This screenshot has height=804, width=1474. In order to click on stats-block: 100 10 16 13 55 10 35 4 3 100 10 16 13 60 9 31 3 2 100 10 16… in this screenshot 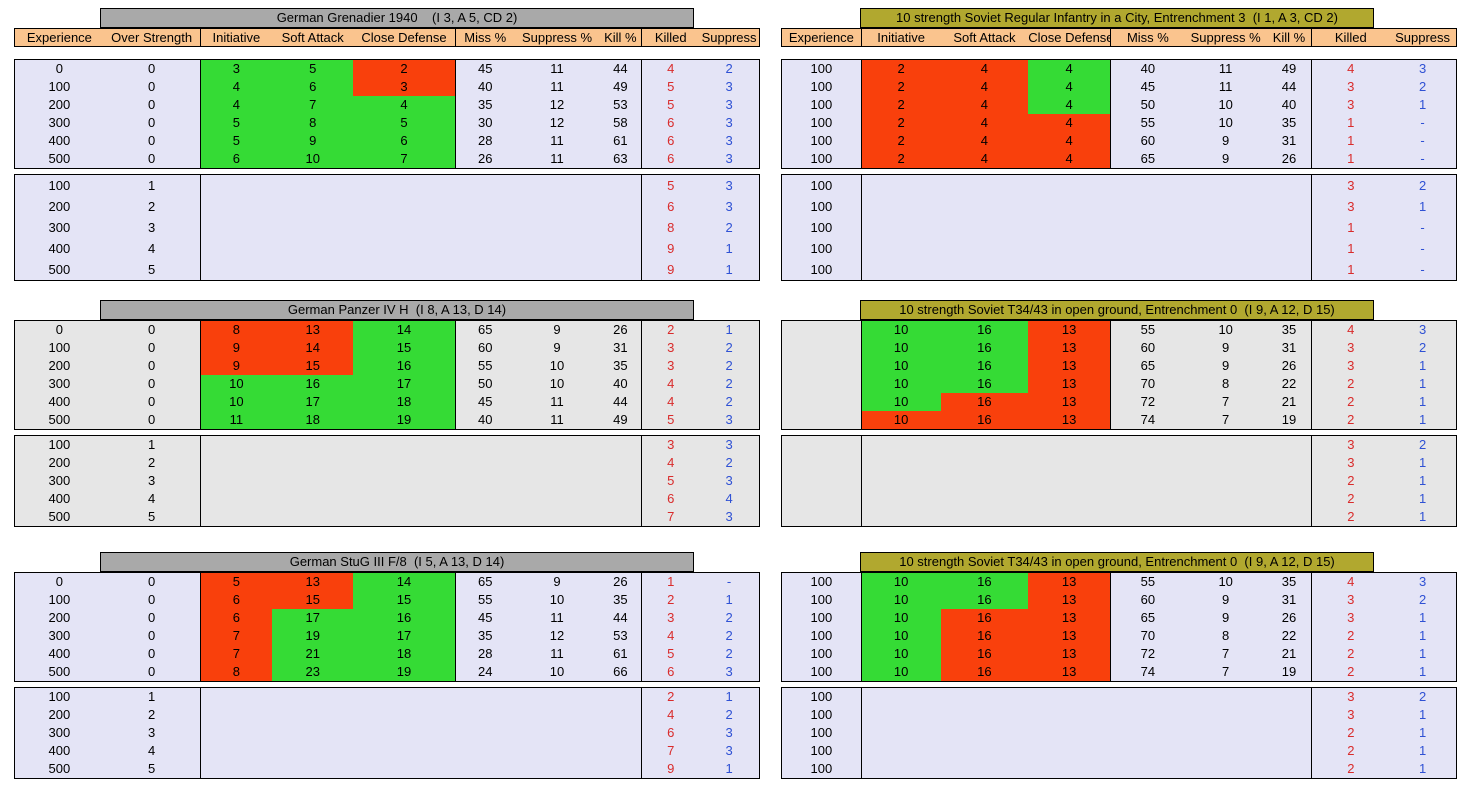, I will do `click(1119, 627)`.